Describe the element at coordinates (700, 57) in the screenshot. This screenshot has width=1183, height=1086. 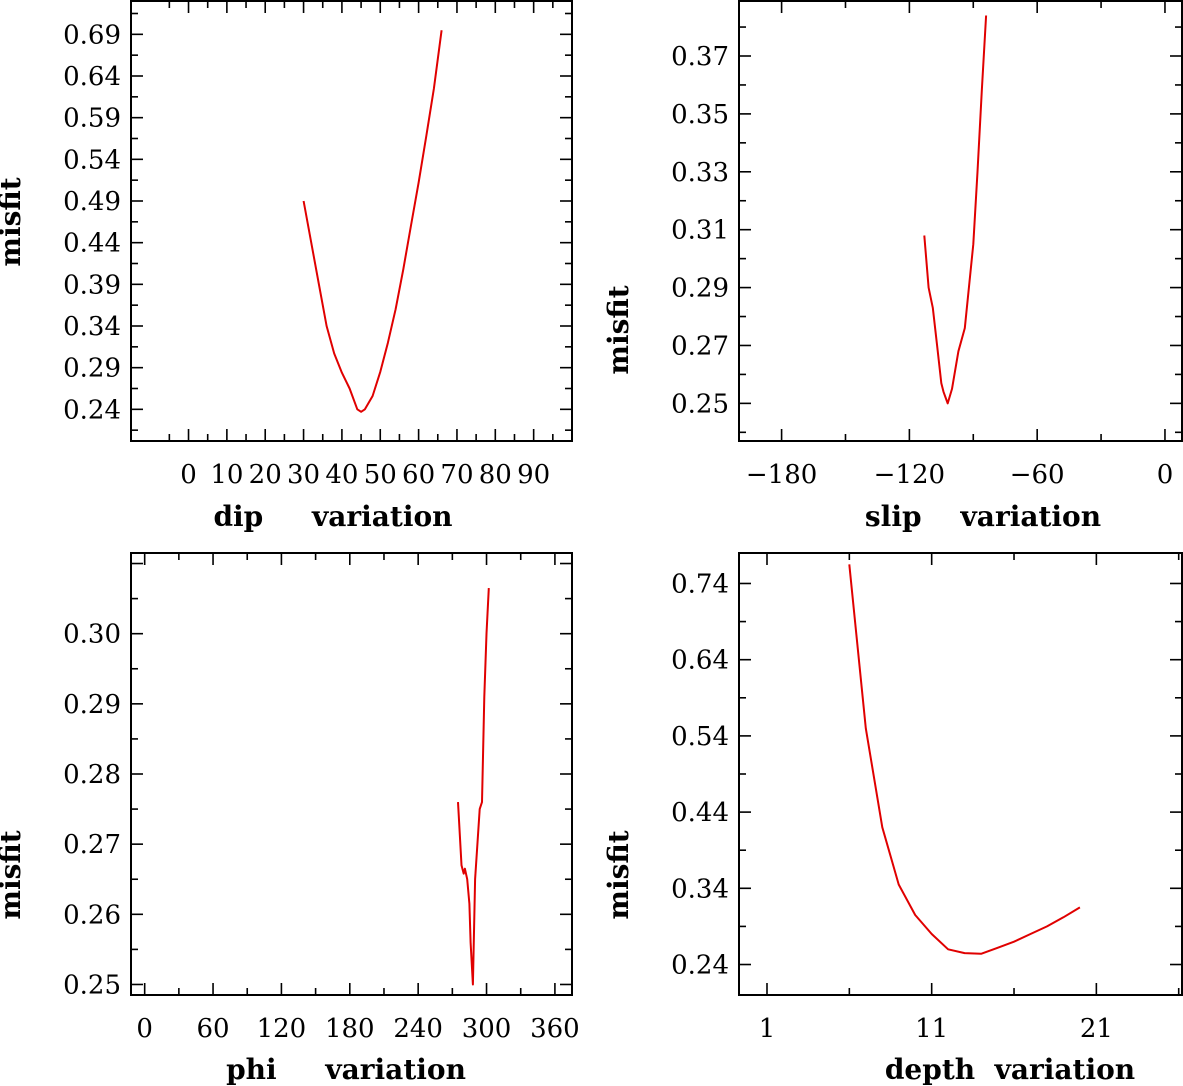
I see `slip-y-tick-label: 0.37` at that location.